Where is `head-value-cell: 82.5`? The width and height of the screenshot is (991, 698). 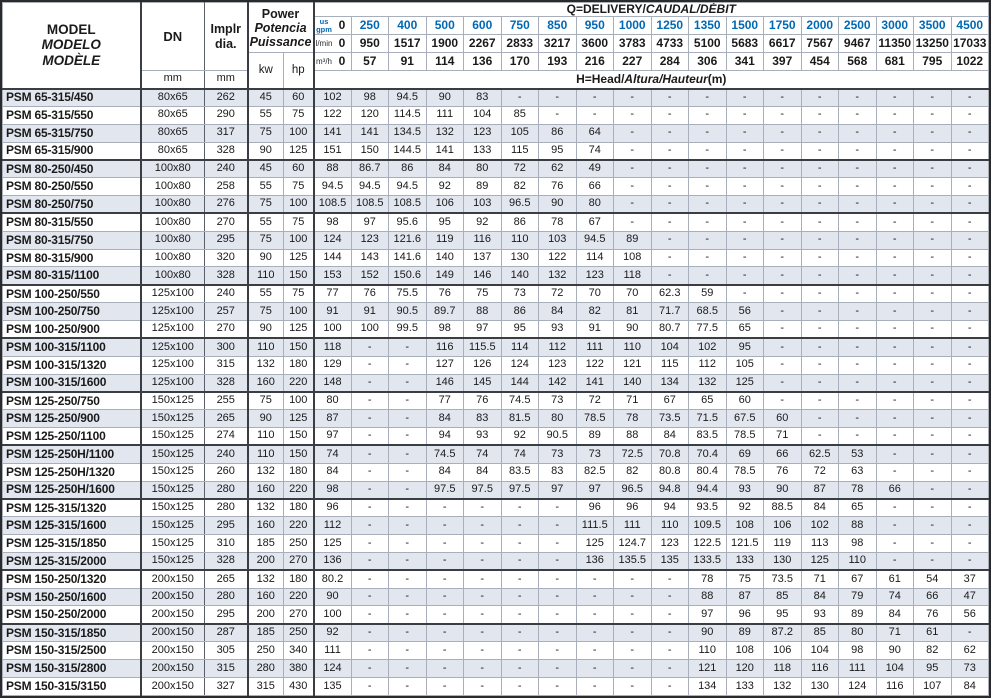 head-value-cell: 82.5 is located at coordinates (594, 472).